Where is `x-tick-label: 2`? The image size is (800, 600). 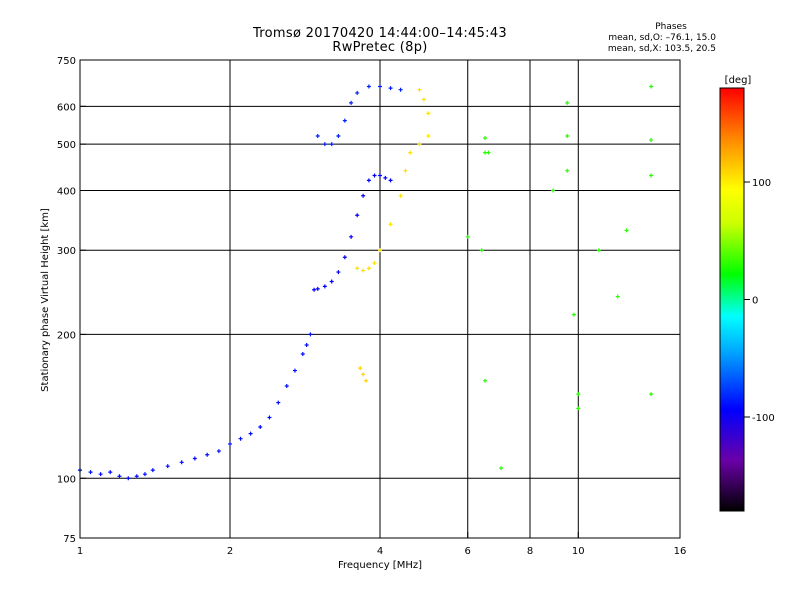 x-tick-label: 2 is located at coordinates (230, 551).